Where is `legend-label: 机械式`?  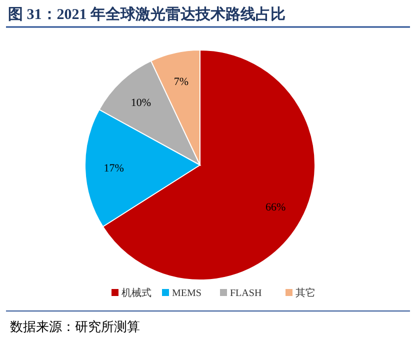
legend-label: 机械式 is located at coordinates (137, 293).